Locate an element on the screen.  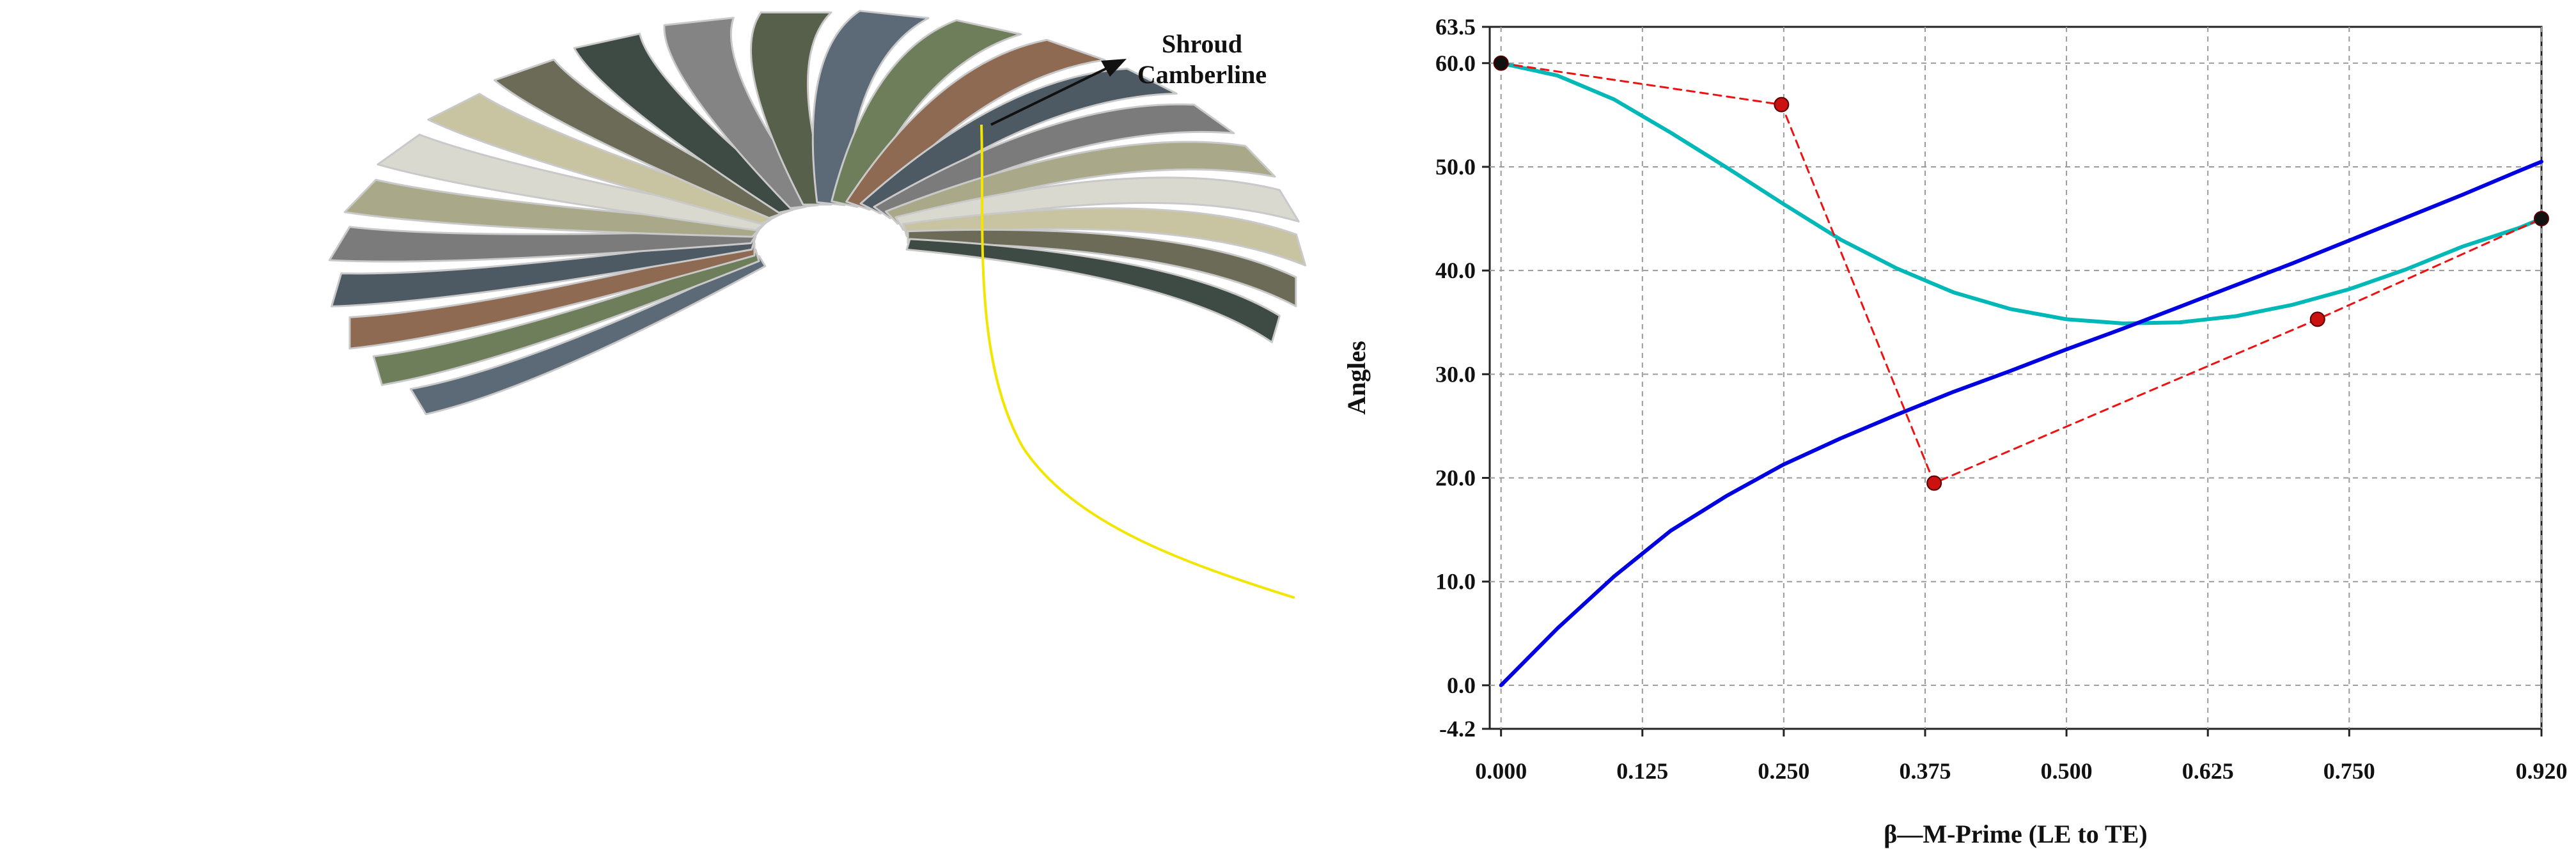
y-tick-label: 40.0 is located at coordinates (1456, 270).